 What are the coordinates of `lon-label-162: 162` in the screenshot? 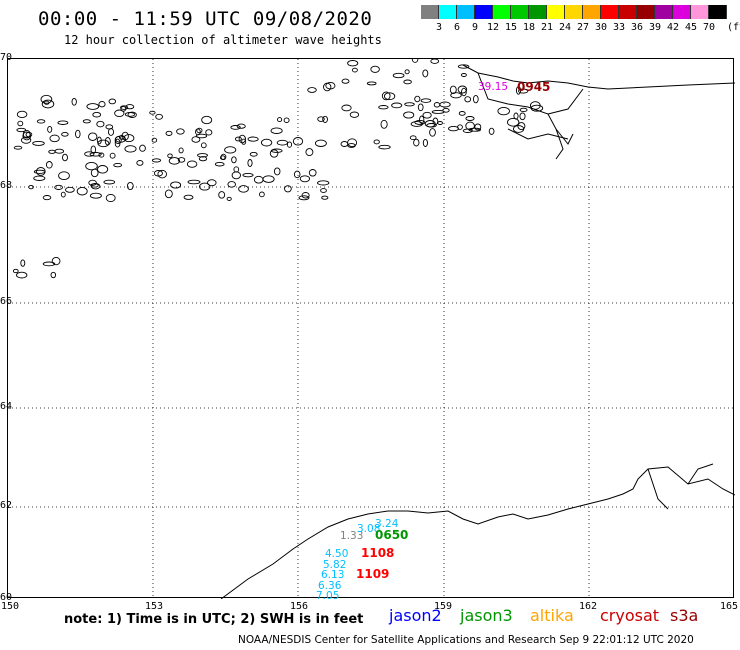 It's located at (588, 606).